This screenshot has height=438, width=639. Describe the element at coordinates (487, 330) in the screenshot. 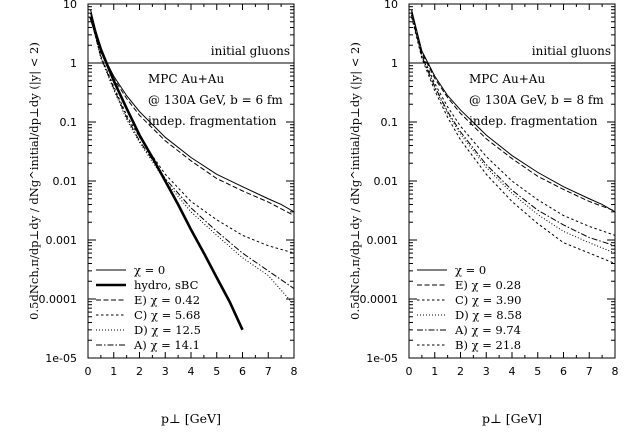

I see `legend-label: A) χ = 9.74` at that location.